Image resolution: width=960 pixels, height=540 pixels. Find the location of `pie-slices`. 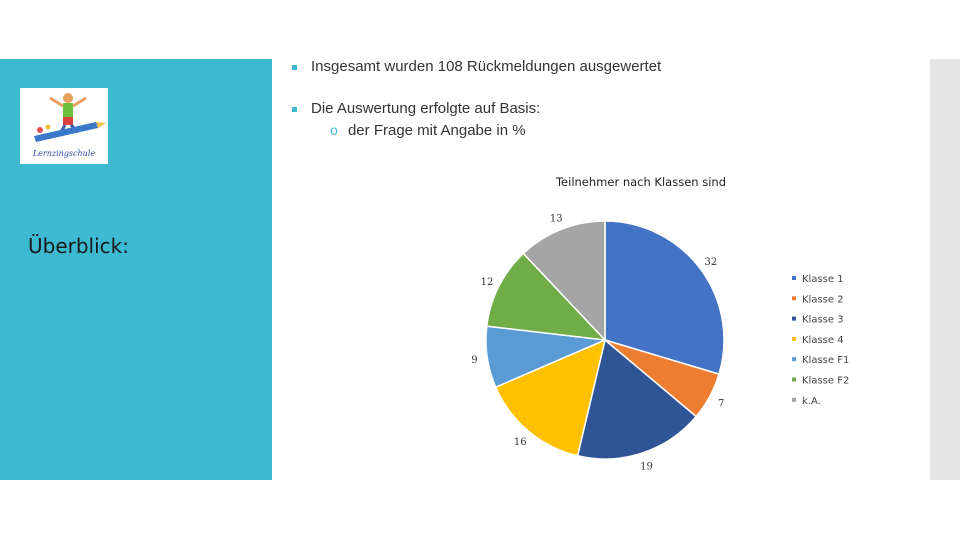

pie-slices is located at coordinates (605, 340).